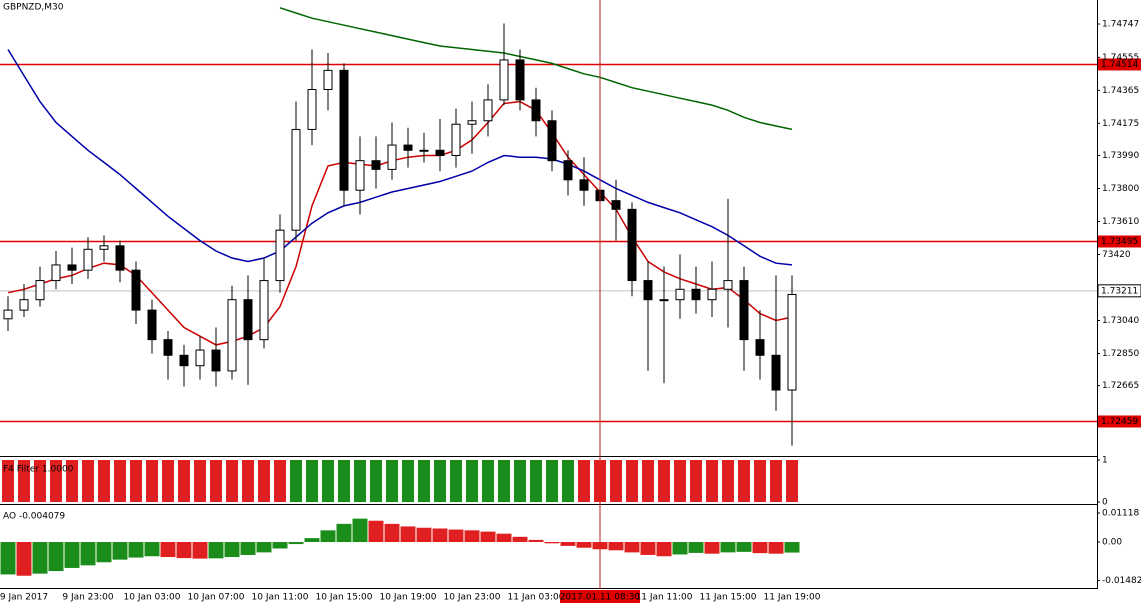  What do you see at coordinates (536, 69) in the screenshot?
I see `moving-average` at bounding box center [536, 69].